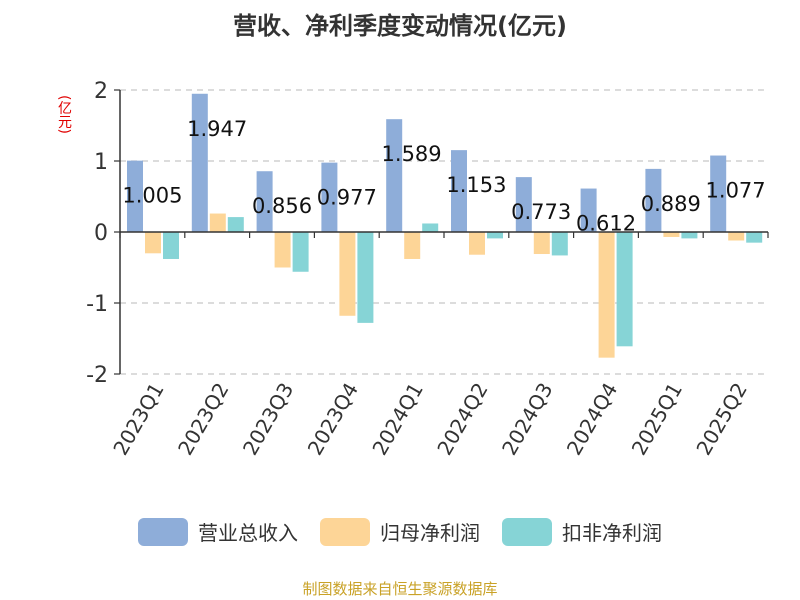  What do you see at coordinates (101, 162) in the screenshot?
I see `y-tick-label: 1` at bounding box center [101, 162].